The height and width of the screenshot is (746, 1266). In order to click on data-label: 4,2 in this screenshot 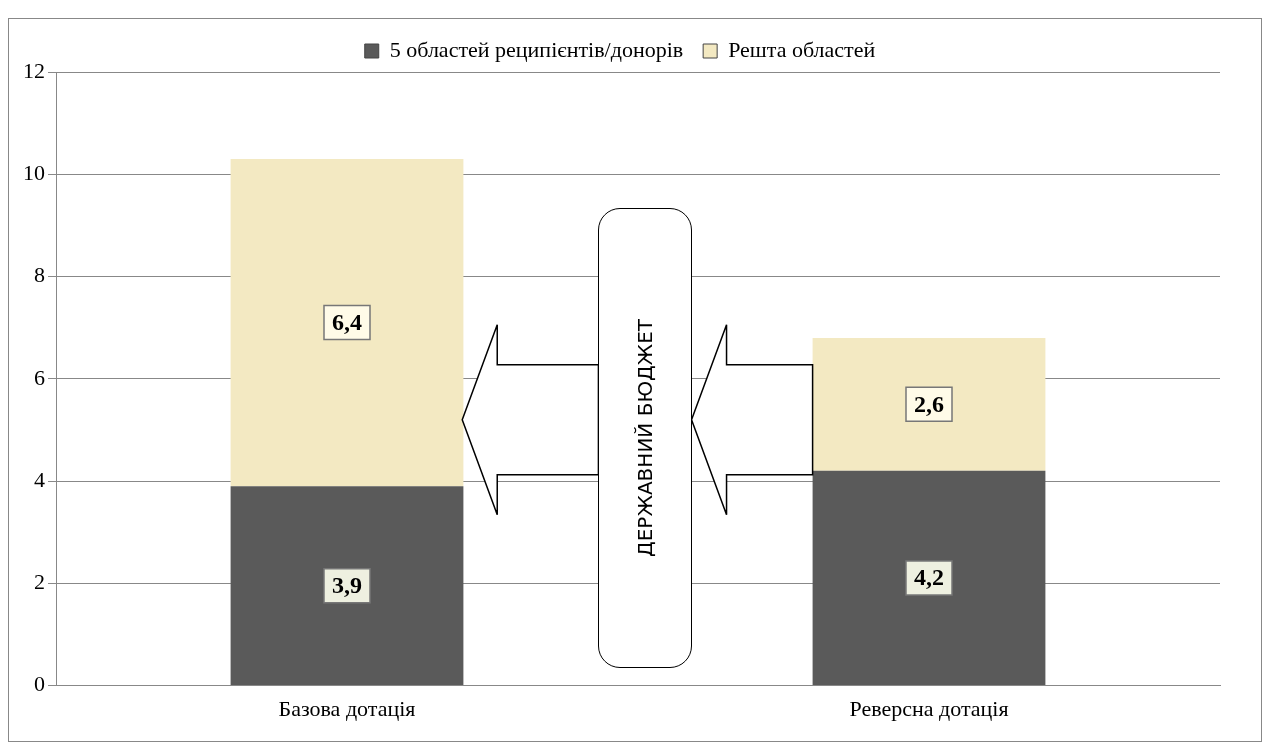, I will do `click(929, 577)`.